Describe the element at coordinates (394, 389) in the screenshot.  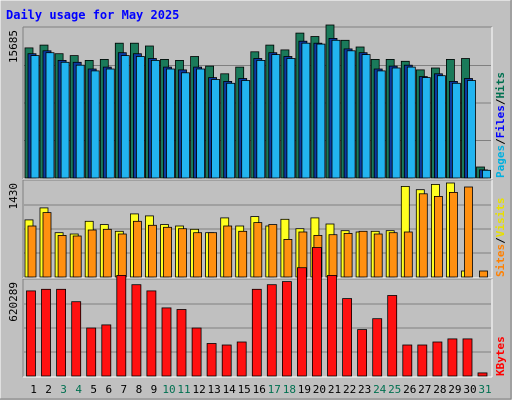
I see `x-label-day-25: 25` at that location.